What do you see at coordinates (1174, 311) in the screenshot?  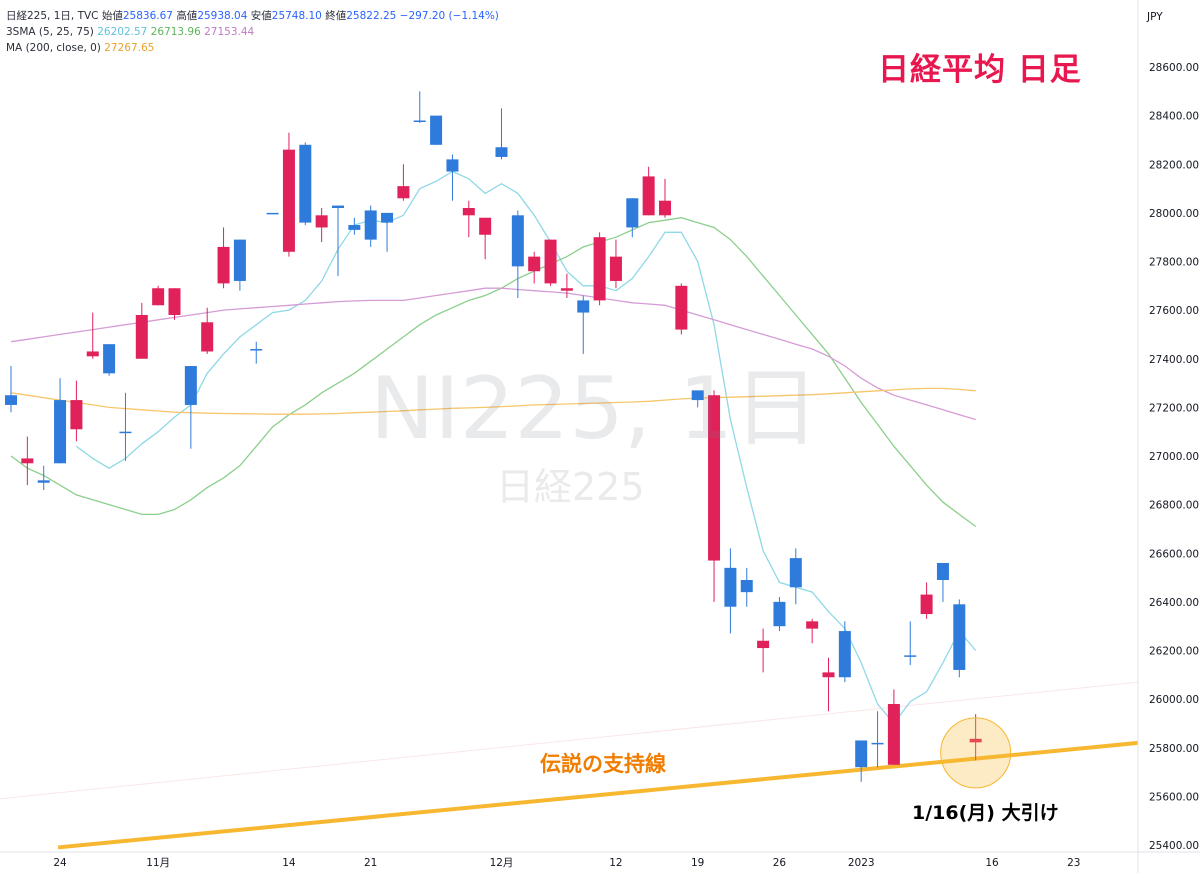 I see `y-tick-label: 27600.00` at bounding box center [1174, 311].